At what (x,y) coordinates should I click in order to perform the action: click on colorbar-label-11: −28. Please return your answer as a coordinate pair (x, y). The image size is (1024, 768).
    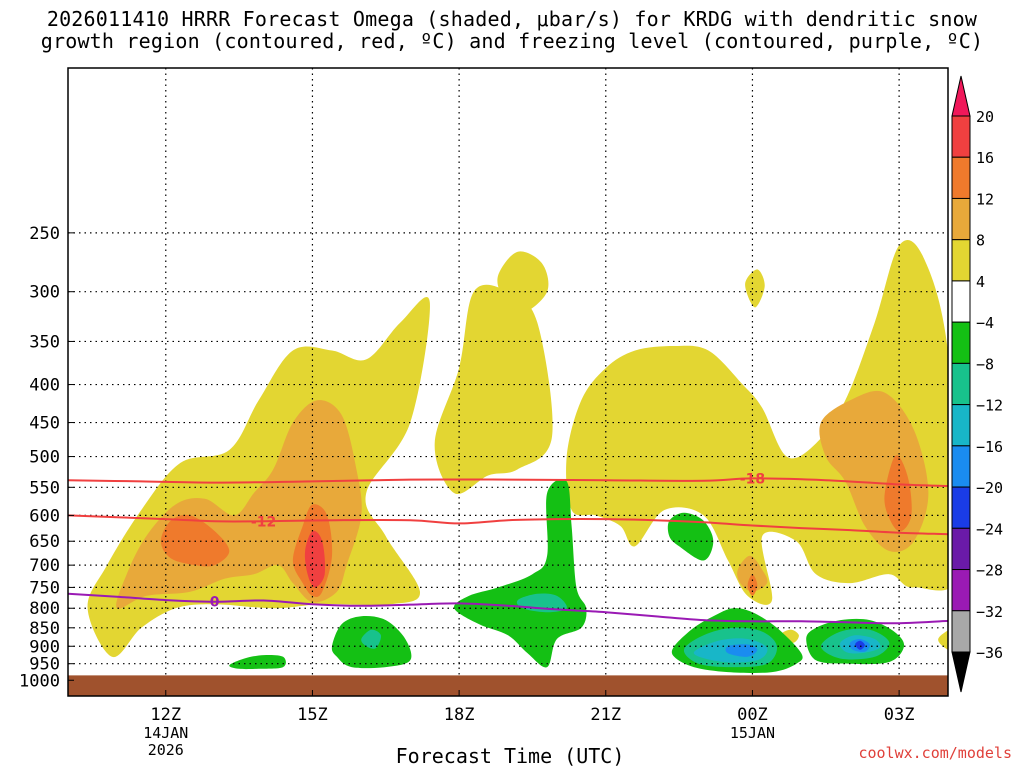
    Looking at the image, I should click on (989, 571).